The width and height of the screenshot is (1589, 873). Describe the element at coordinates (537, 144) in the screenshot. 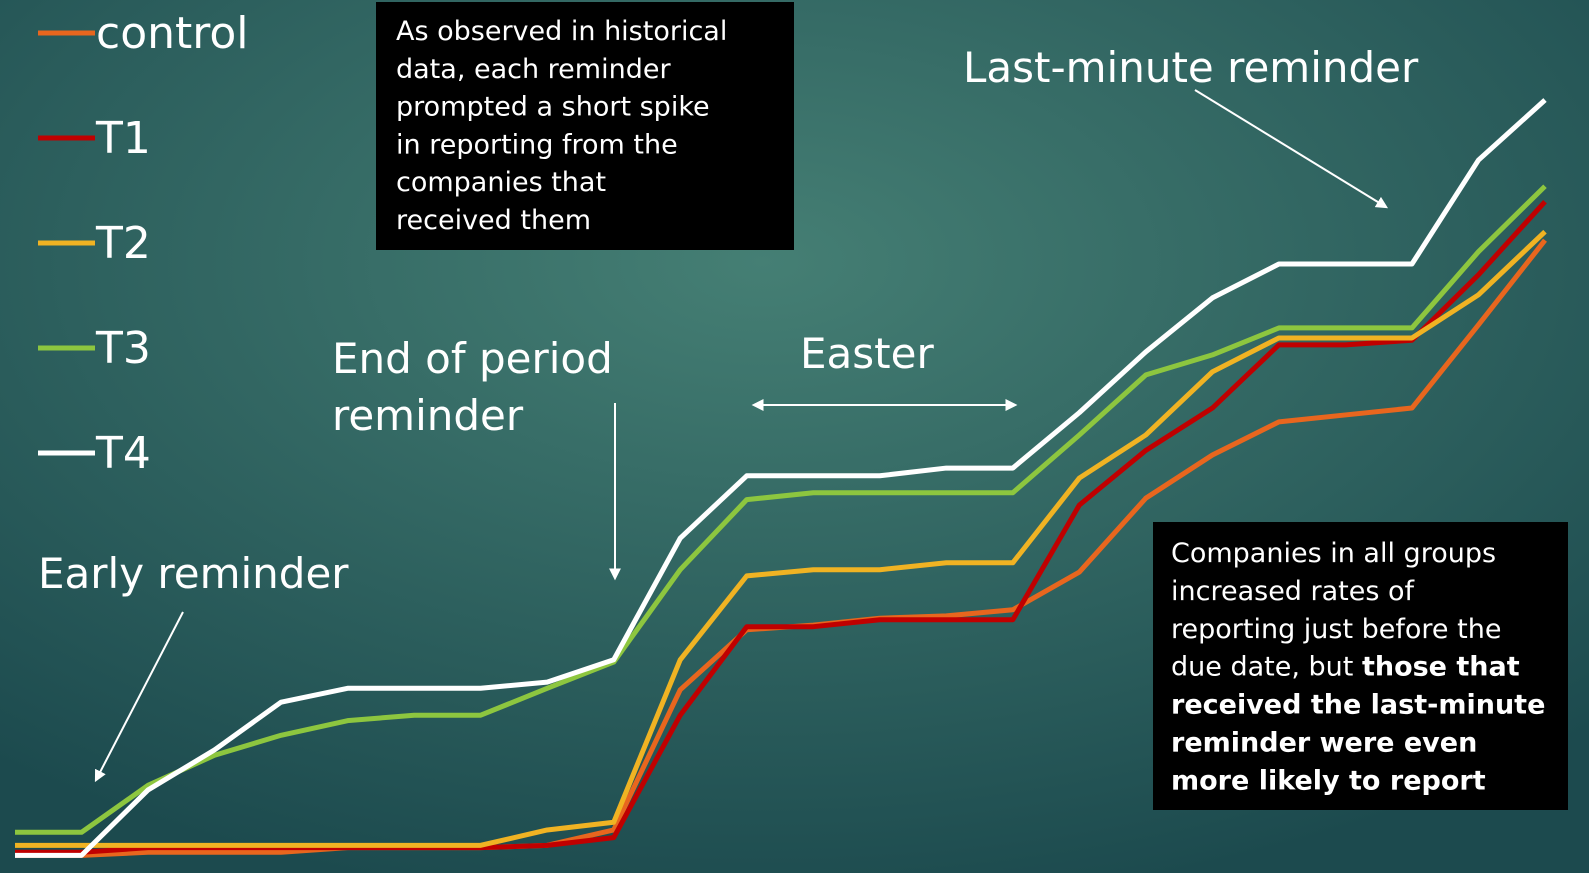

I see `note-line: in reporting from the` at that location.